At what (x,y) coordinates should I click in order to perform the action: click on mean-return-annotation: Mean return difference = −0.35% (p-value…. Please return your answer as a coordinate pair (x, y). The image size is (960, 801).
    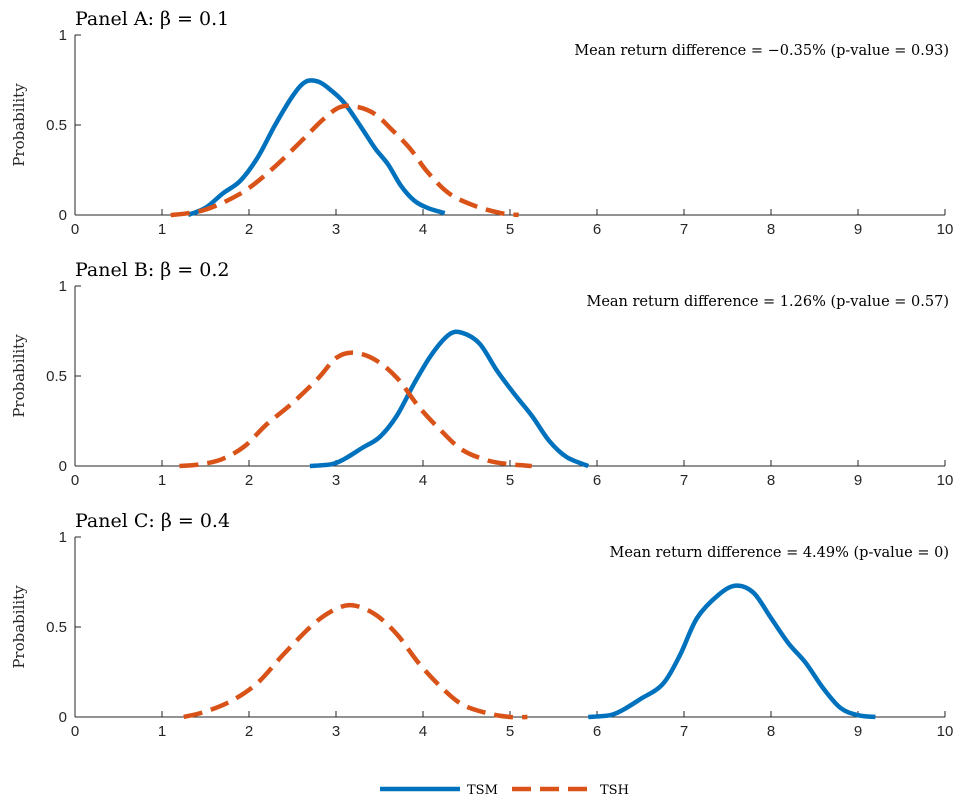
    Looking at the image, I should click on (761, 51).